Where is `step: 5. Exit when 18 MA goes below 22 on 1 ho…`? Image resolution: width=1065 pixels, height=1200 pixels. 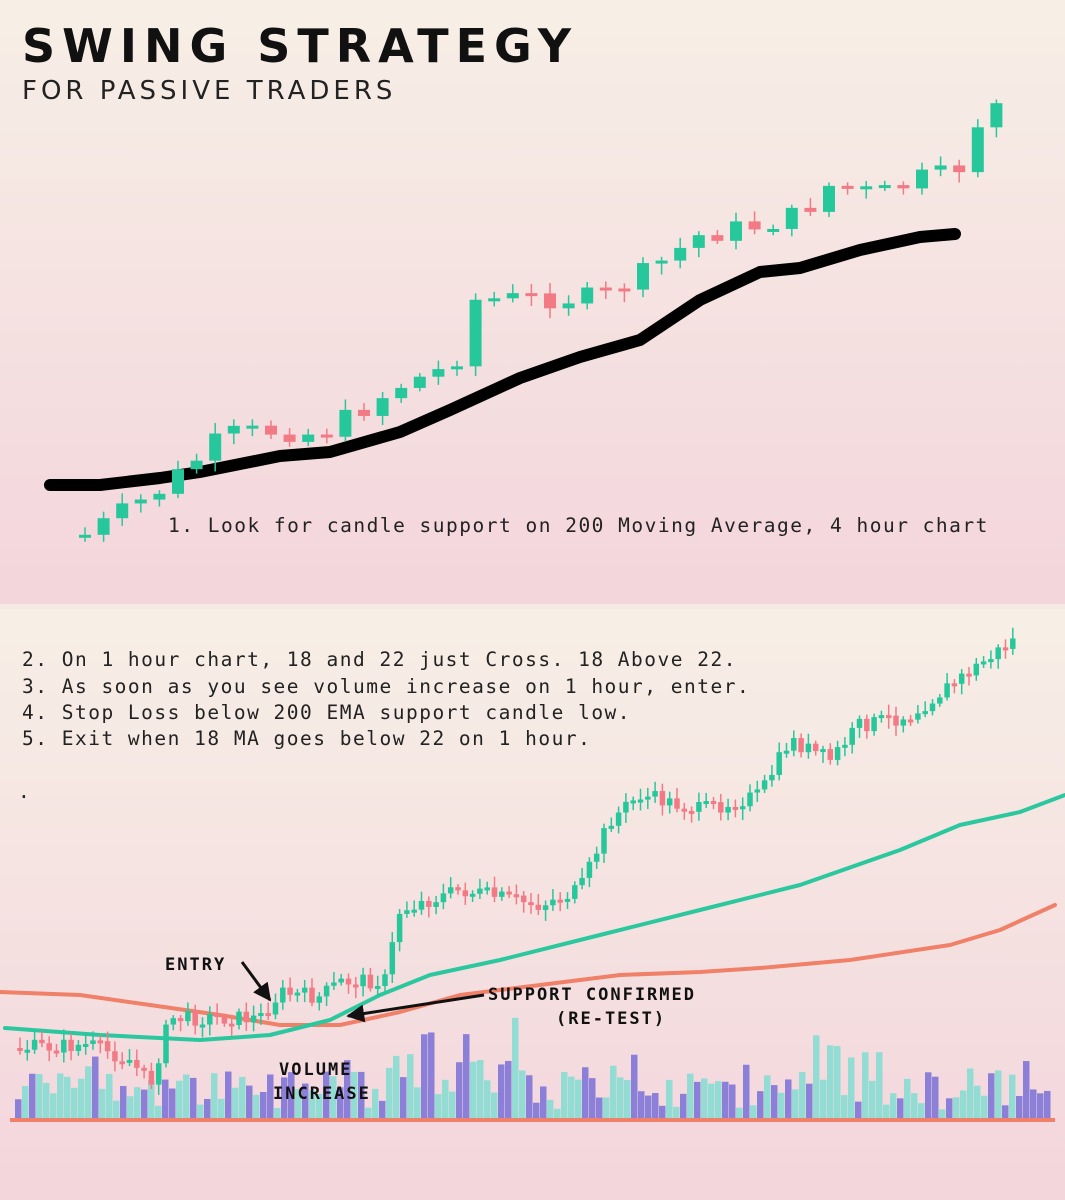
step: 5. Exit when 18 MA goes below 22 on 1 ho… is located at coordinates (306, 738).